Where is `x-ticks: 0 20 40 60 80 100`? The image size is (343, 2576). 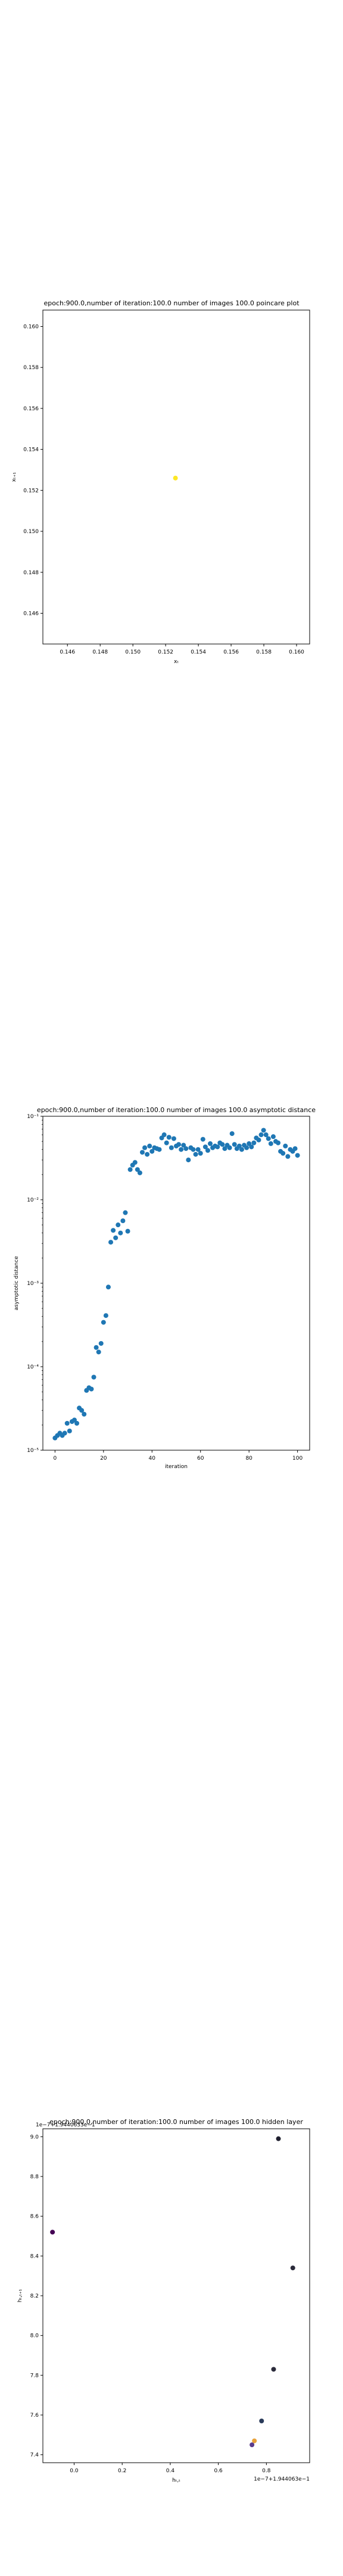
x-ticks: 0 20 40 60 80 100 is located at coordinates (178, 1456).